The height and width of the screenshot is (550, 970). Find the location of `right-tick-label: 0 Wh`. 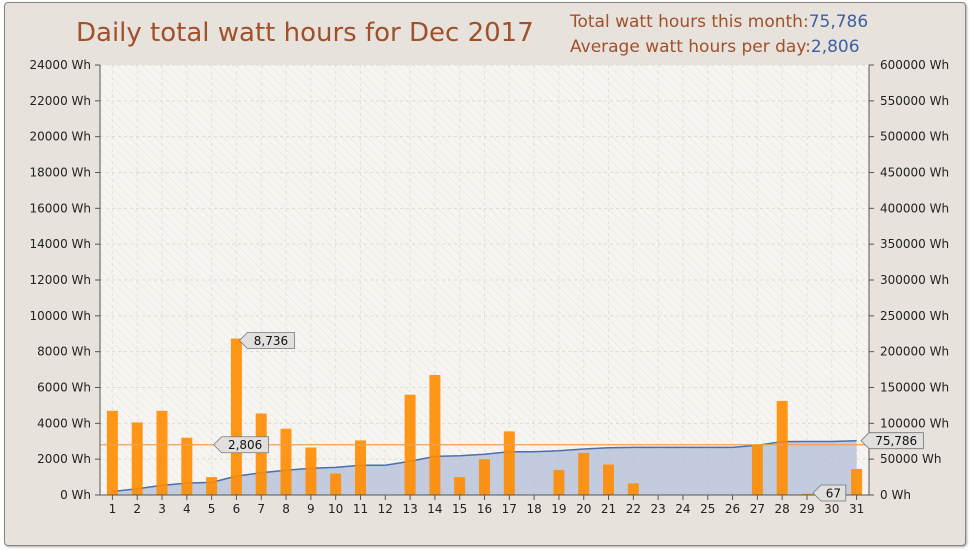

right-tick-label: 0 Wh is located at coordinates (895, 495).